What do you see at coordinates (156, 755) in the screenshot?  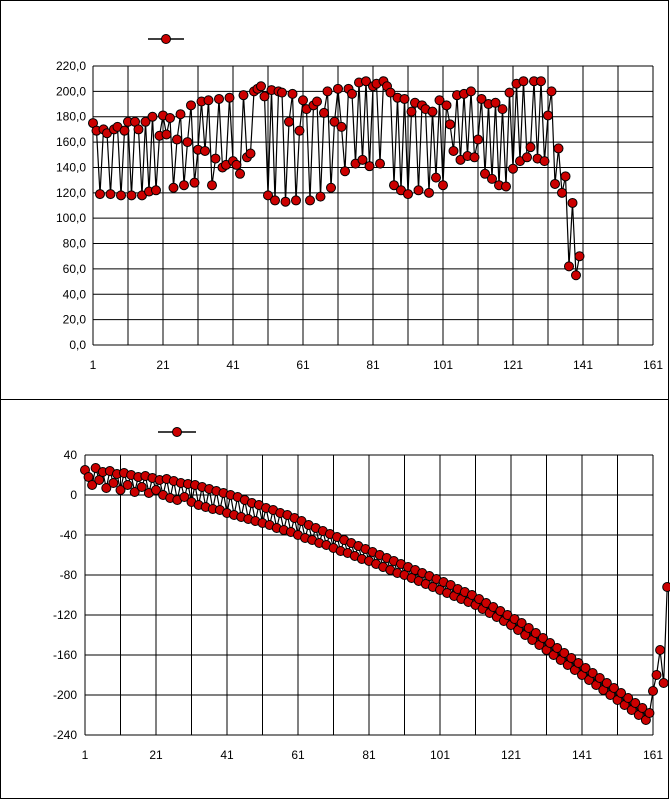 I see `x-tick-label: 21` at bounding box center [156, 755].